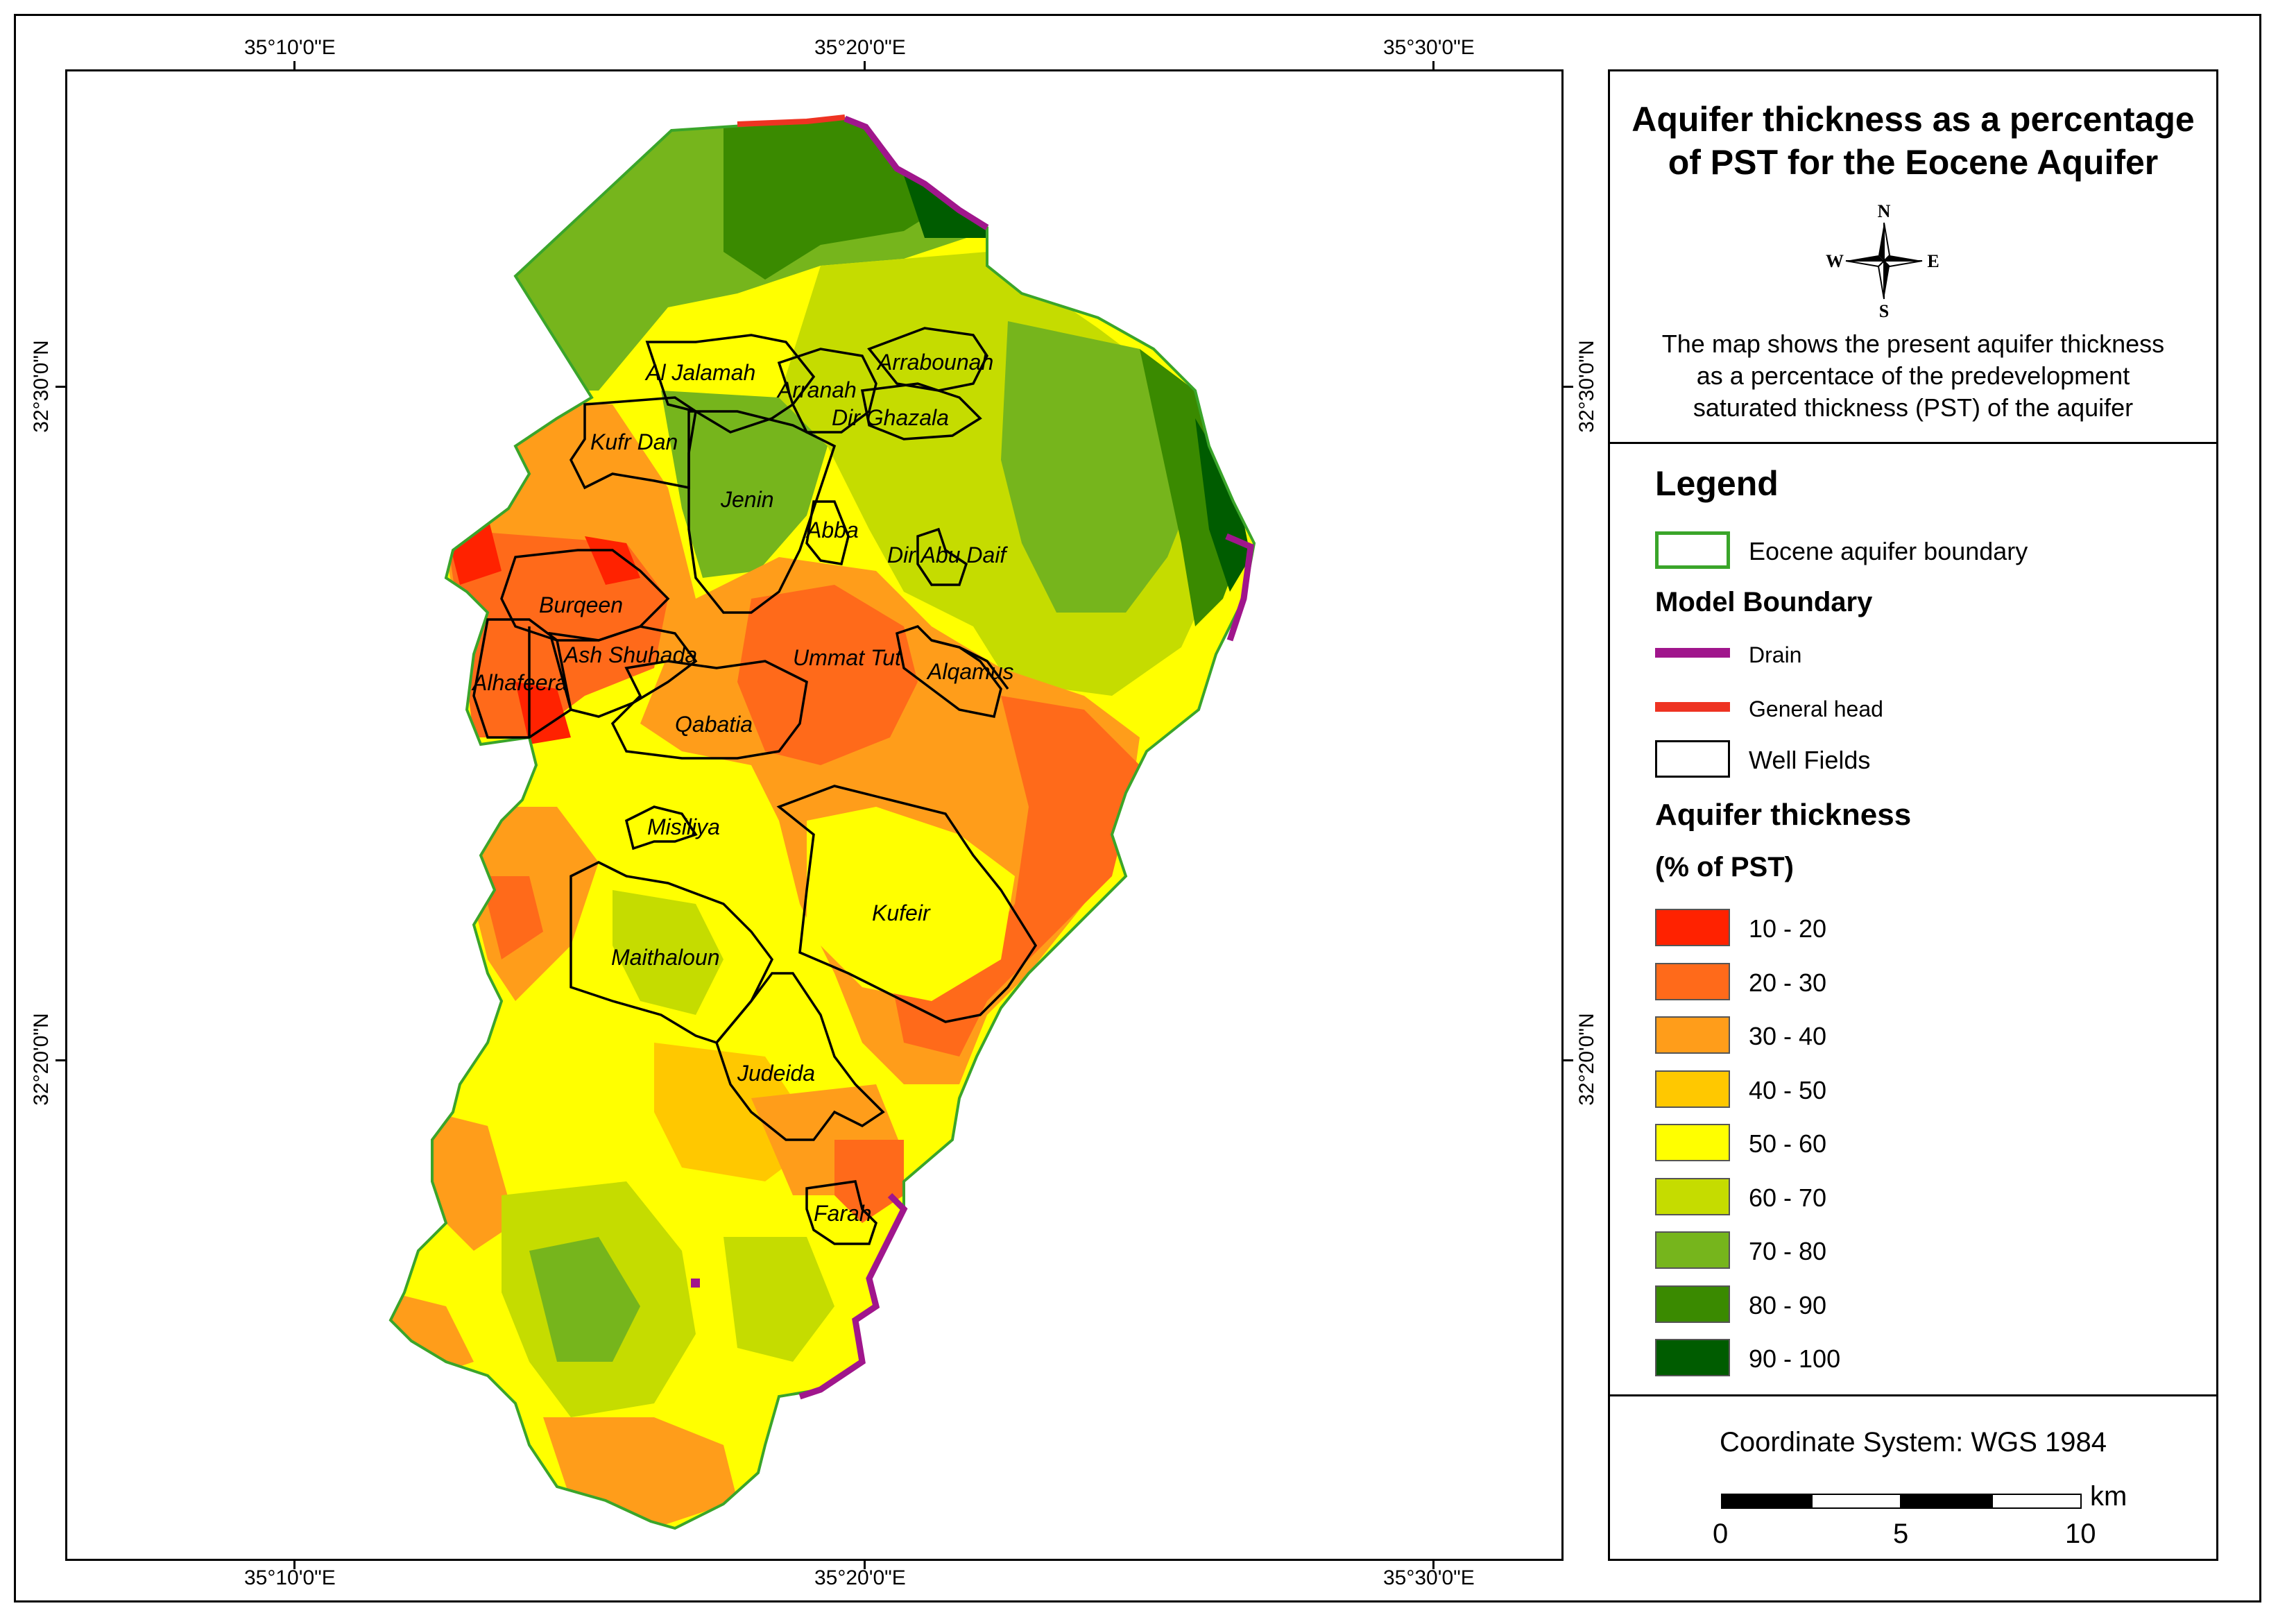 This screenshot has height=1624, width=2278. I want to click on coord-top-3: 35°30'0"E, so click(1429, 47).